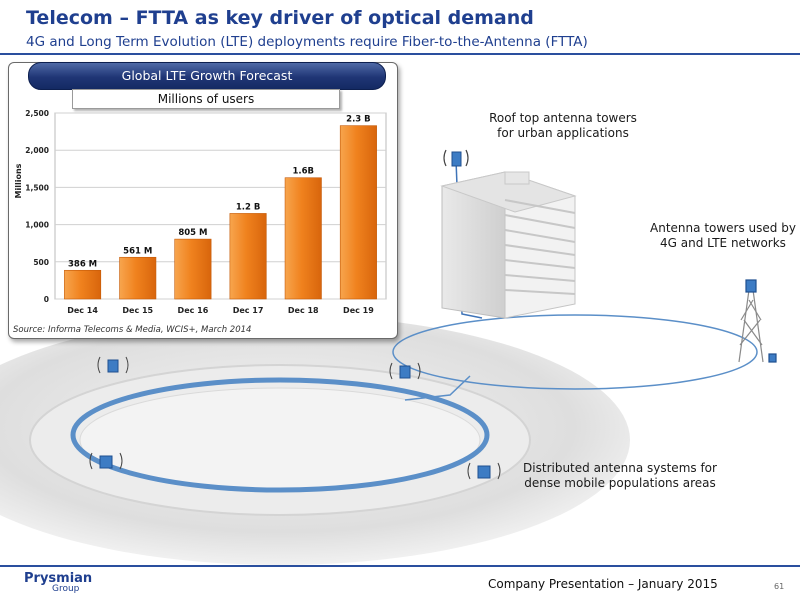 The height and width of the screenshot is (600, 800). Describe the element at coordinates (456, 158) in the screenshot. I see `rooftop-antenna-icon` at that location.